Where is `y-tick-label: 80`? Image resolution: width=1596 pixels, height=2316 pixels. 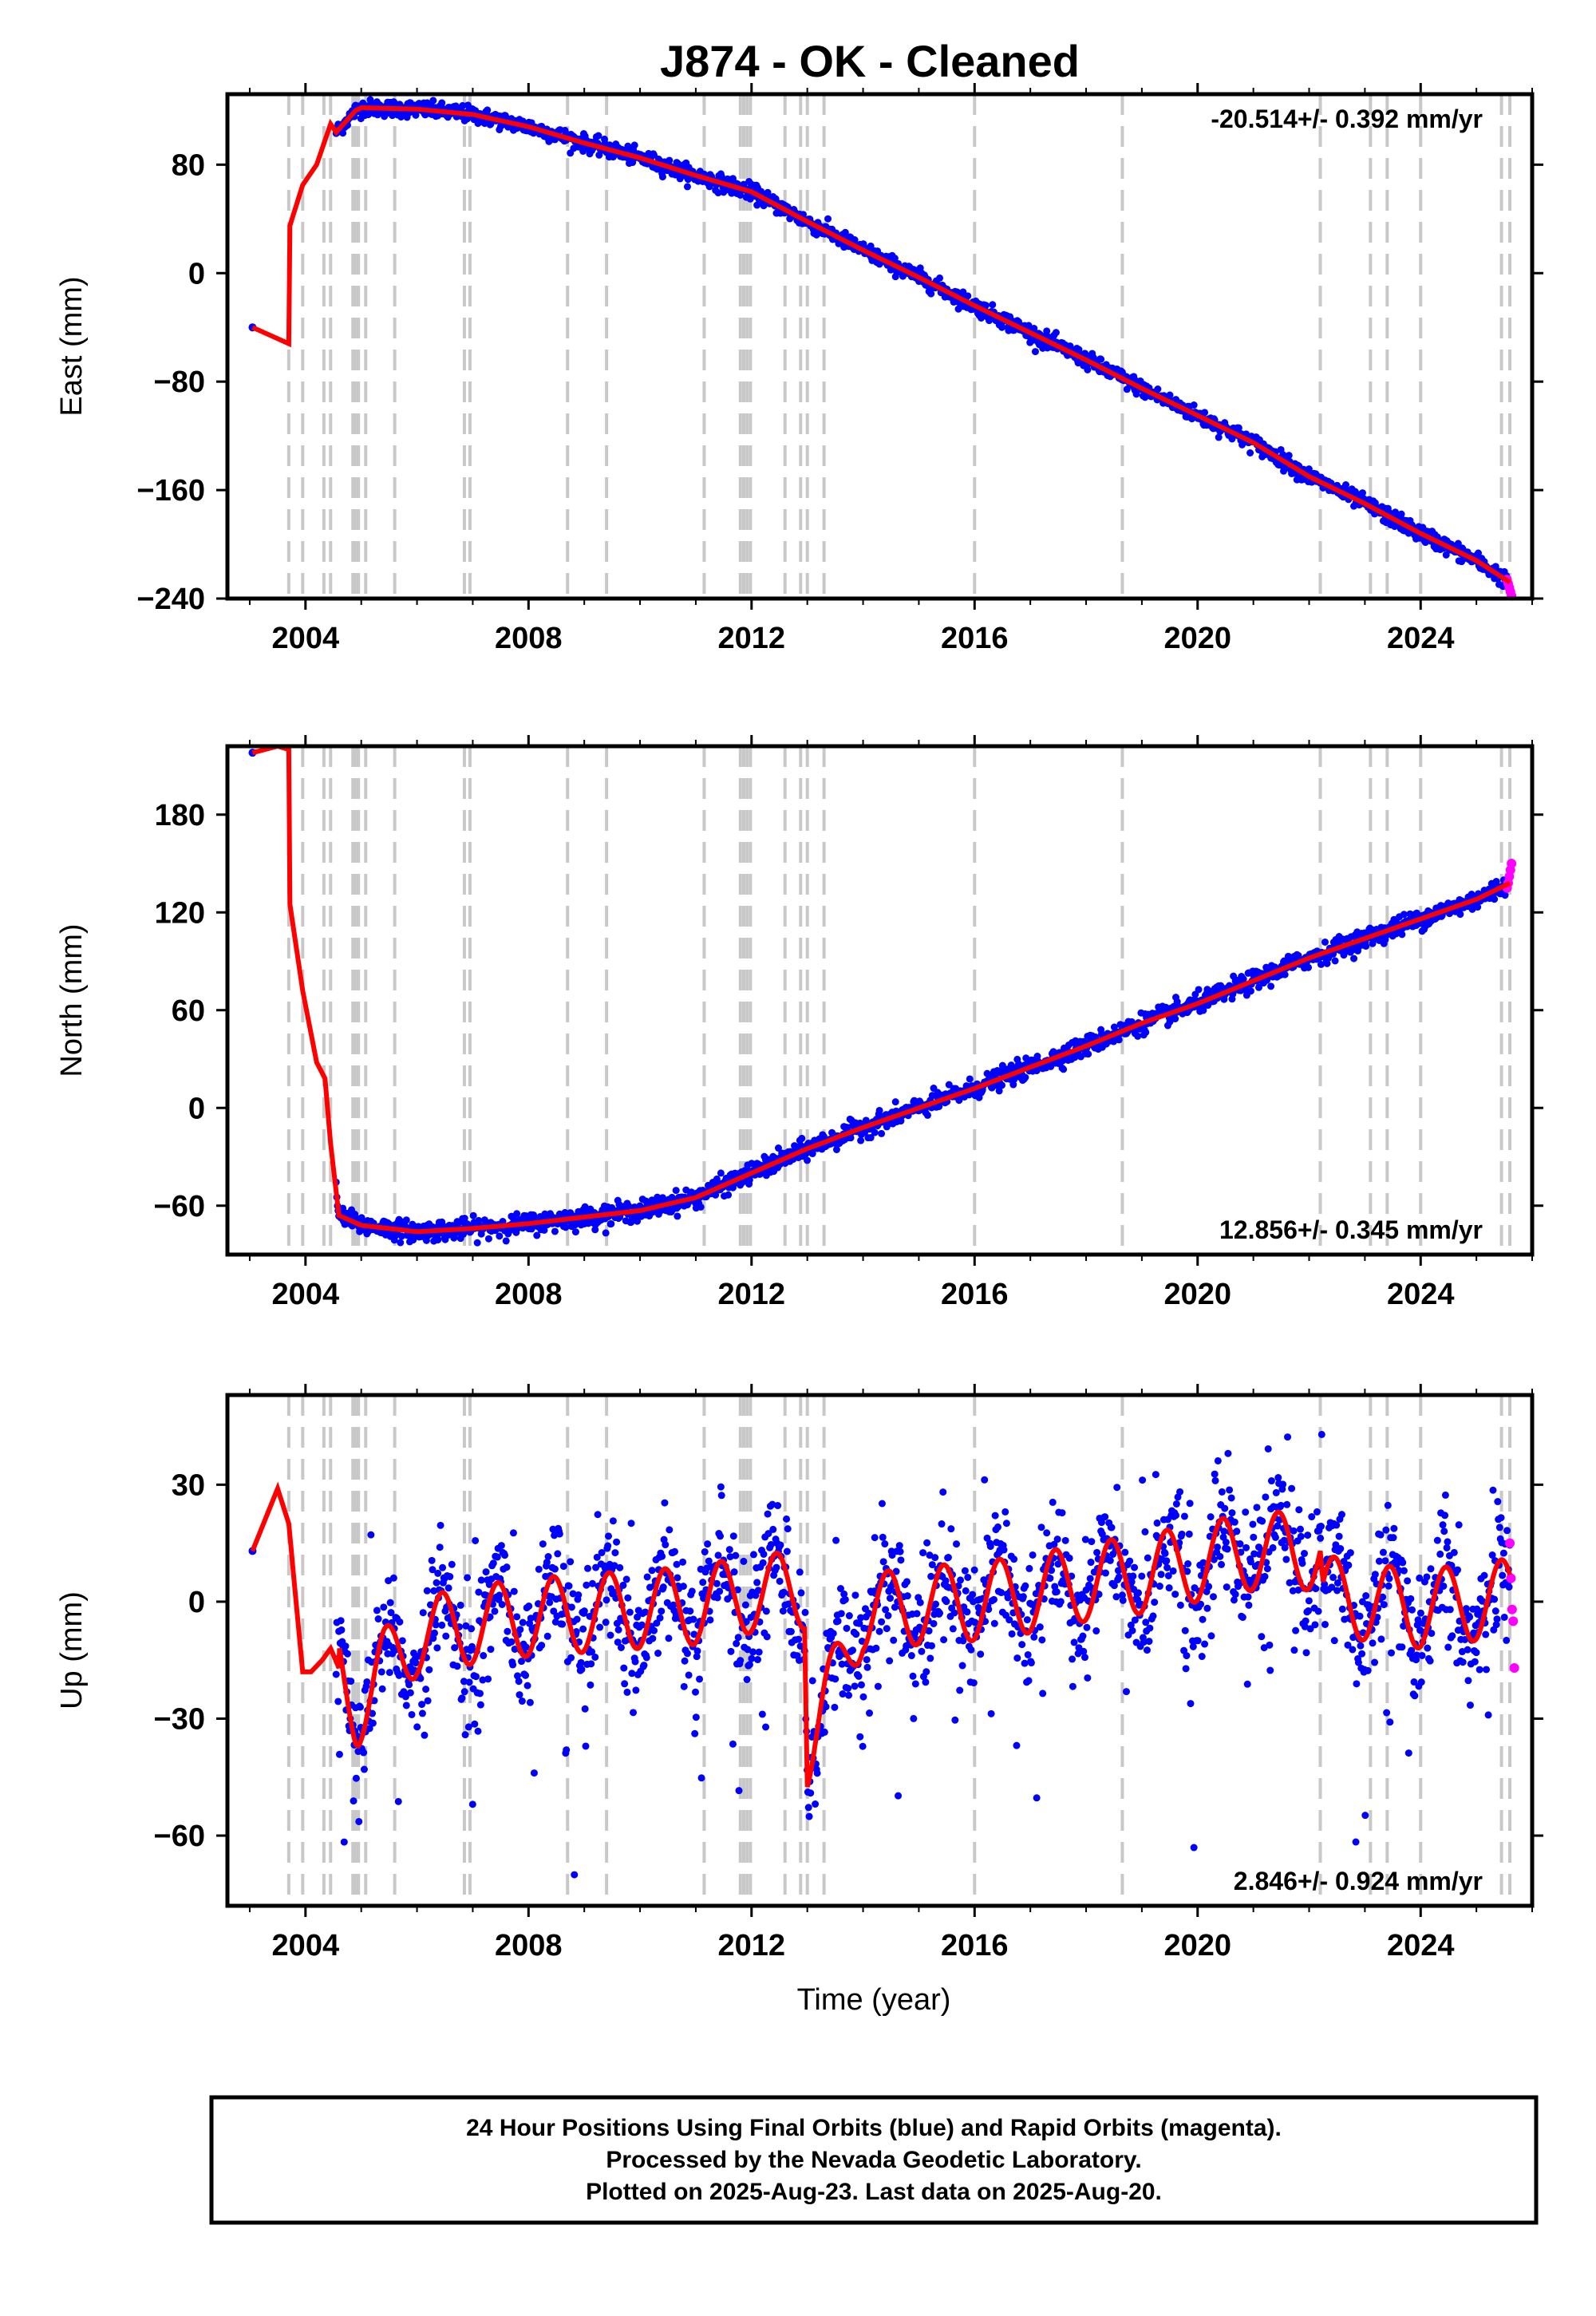
y-tick-label: 80 is located at coordinates (188, 165).